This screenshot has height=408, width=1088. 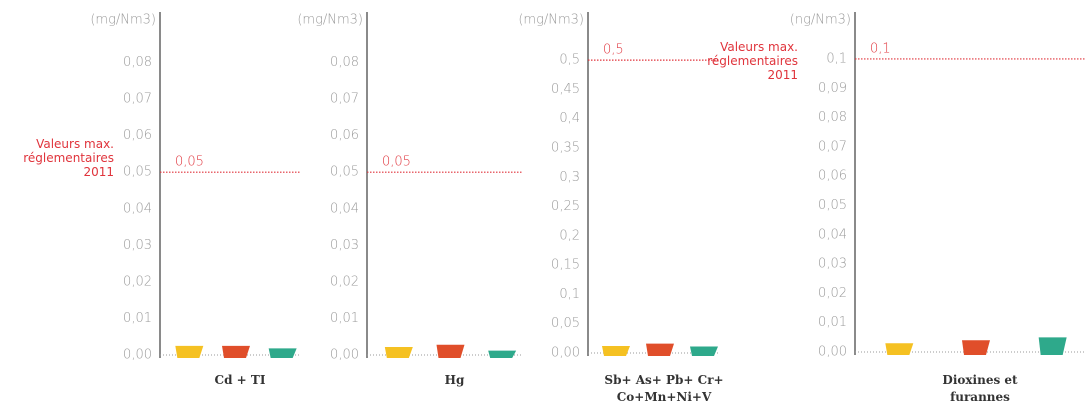 What do you see at coordinates (569, 60) in the screenshot?
I see `y-tick-label: 0,5` at bounding box center [569, 60].